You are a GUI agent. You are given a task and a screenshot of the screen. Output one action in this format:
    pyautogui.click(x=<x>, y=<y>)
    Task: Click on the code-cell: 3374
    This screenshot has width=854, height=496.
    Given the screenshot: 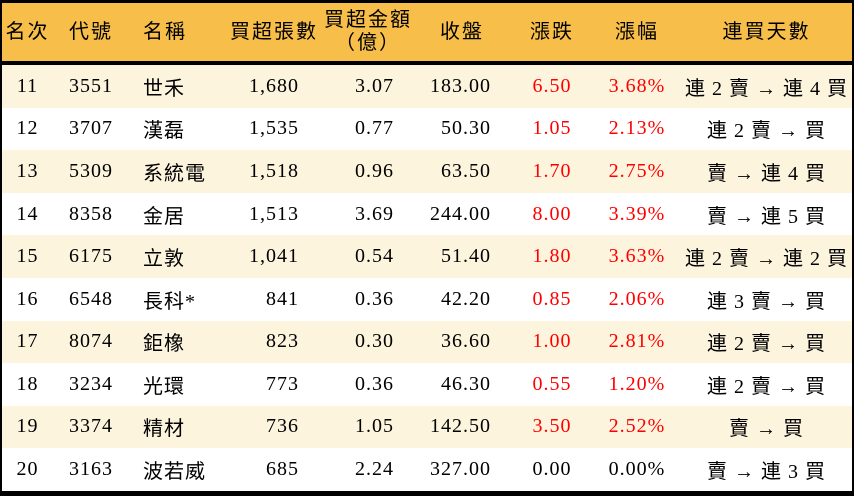 What is the action you would take?
    pyautogui.click(x=91, y=426)
    